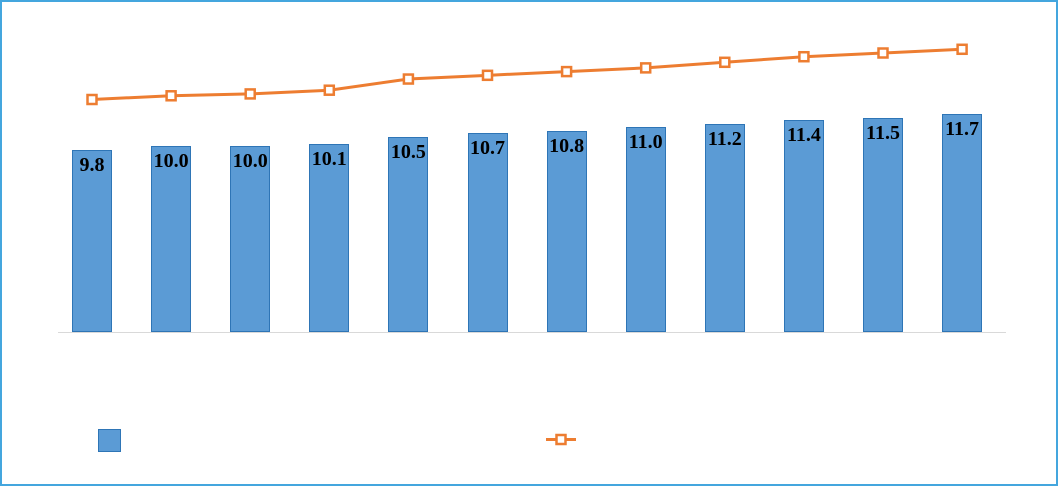 The height and width of the screenshot is (486, 1058). What do you see at coordinates (724, 138) in the screenshot?
I see `bar-value-label: 11.2` at bounding box center [724, 138].